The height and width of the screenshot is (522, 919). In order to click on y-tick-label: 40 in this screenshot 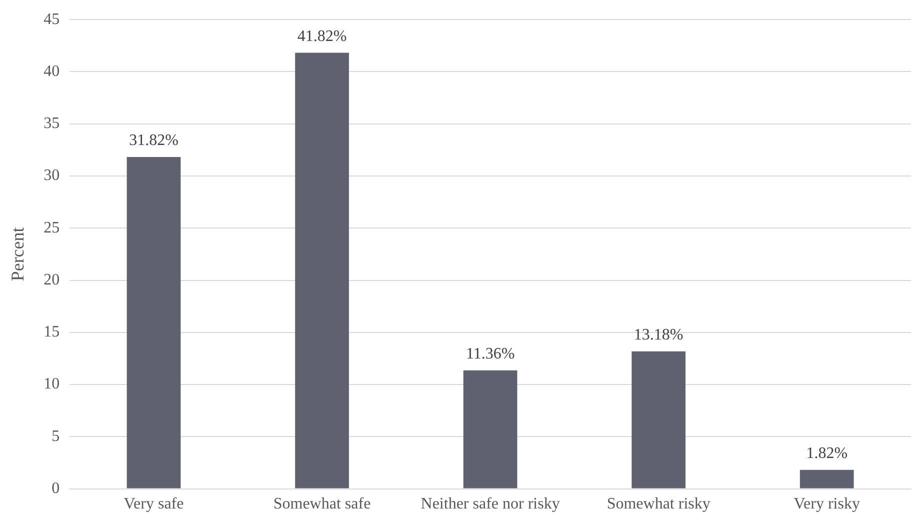, I will do `click(52, 71)`.